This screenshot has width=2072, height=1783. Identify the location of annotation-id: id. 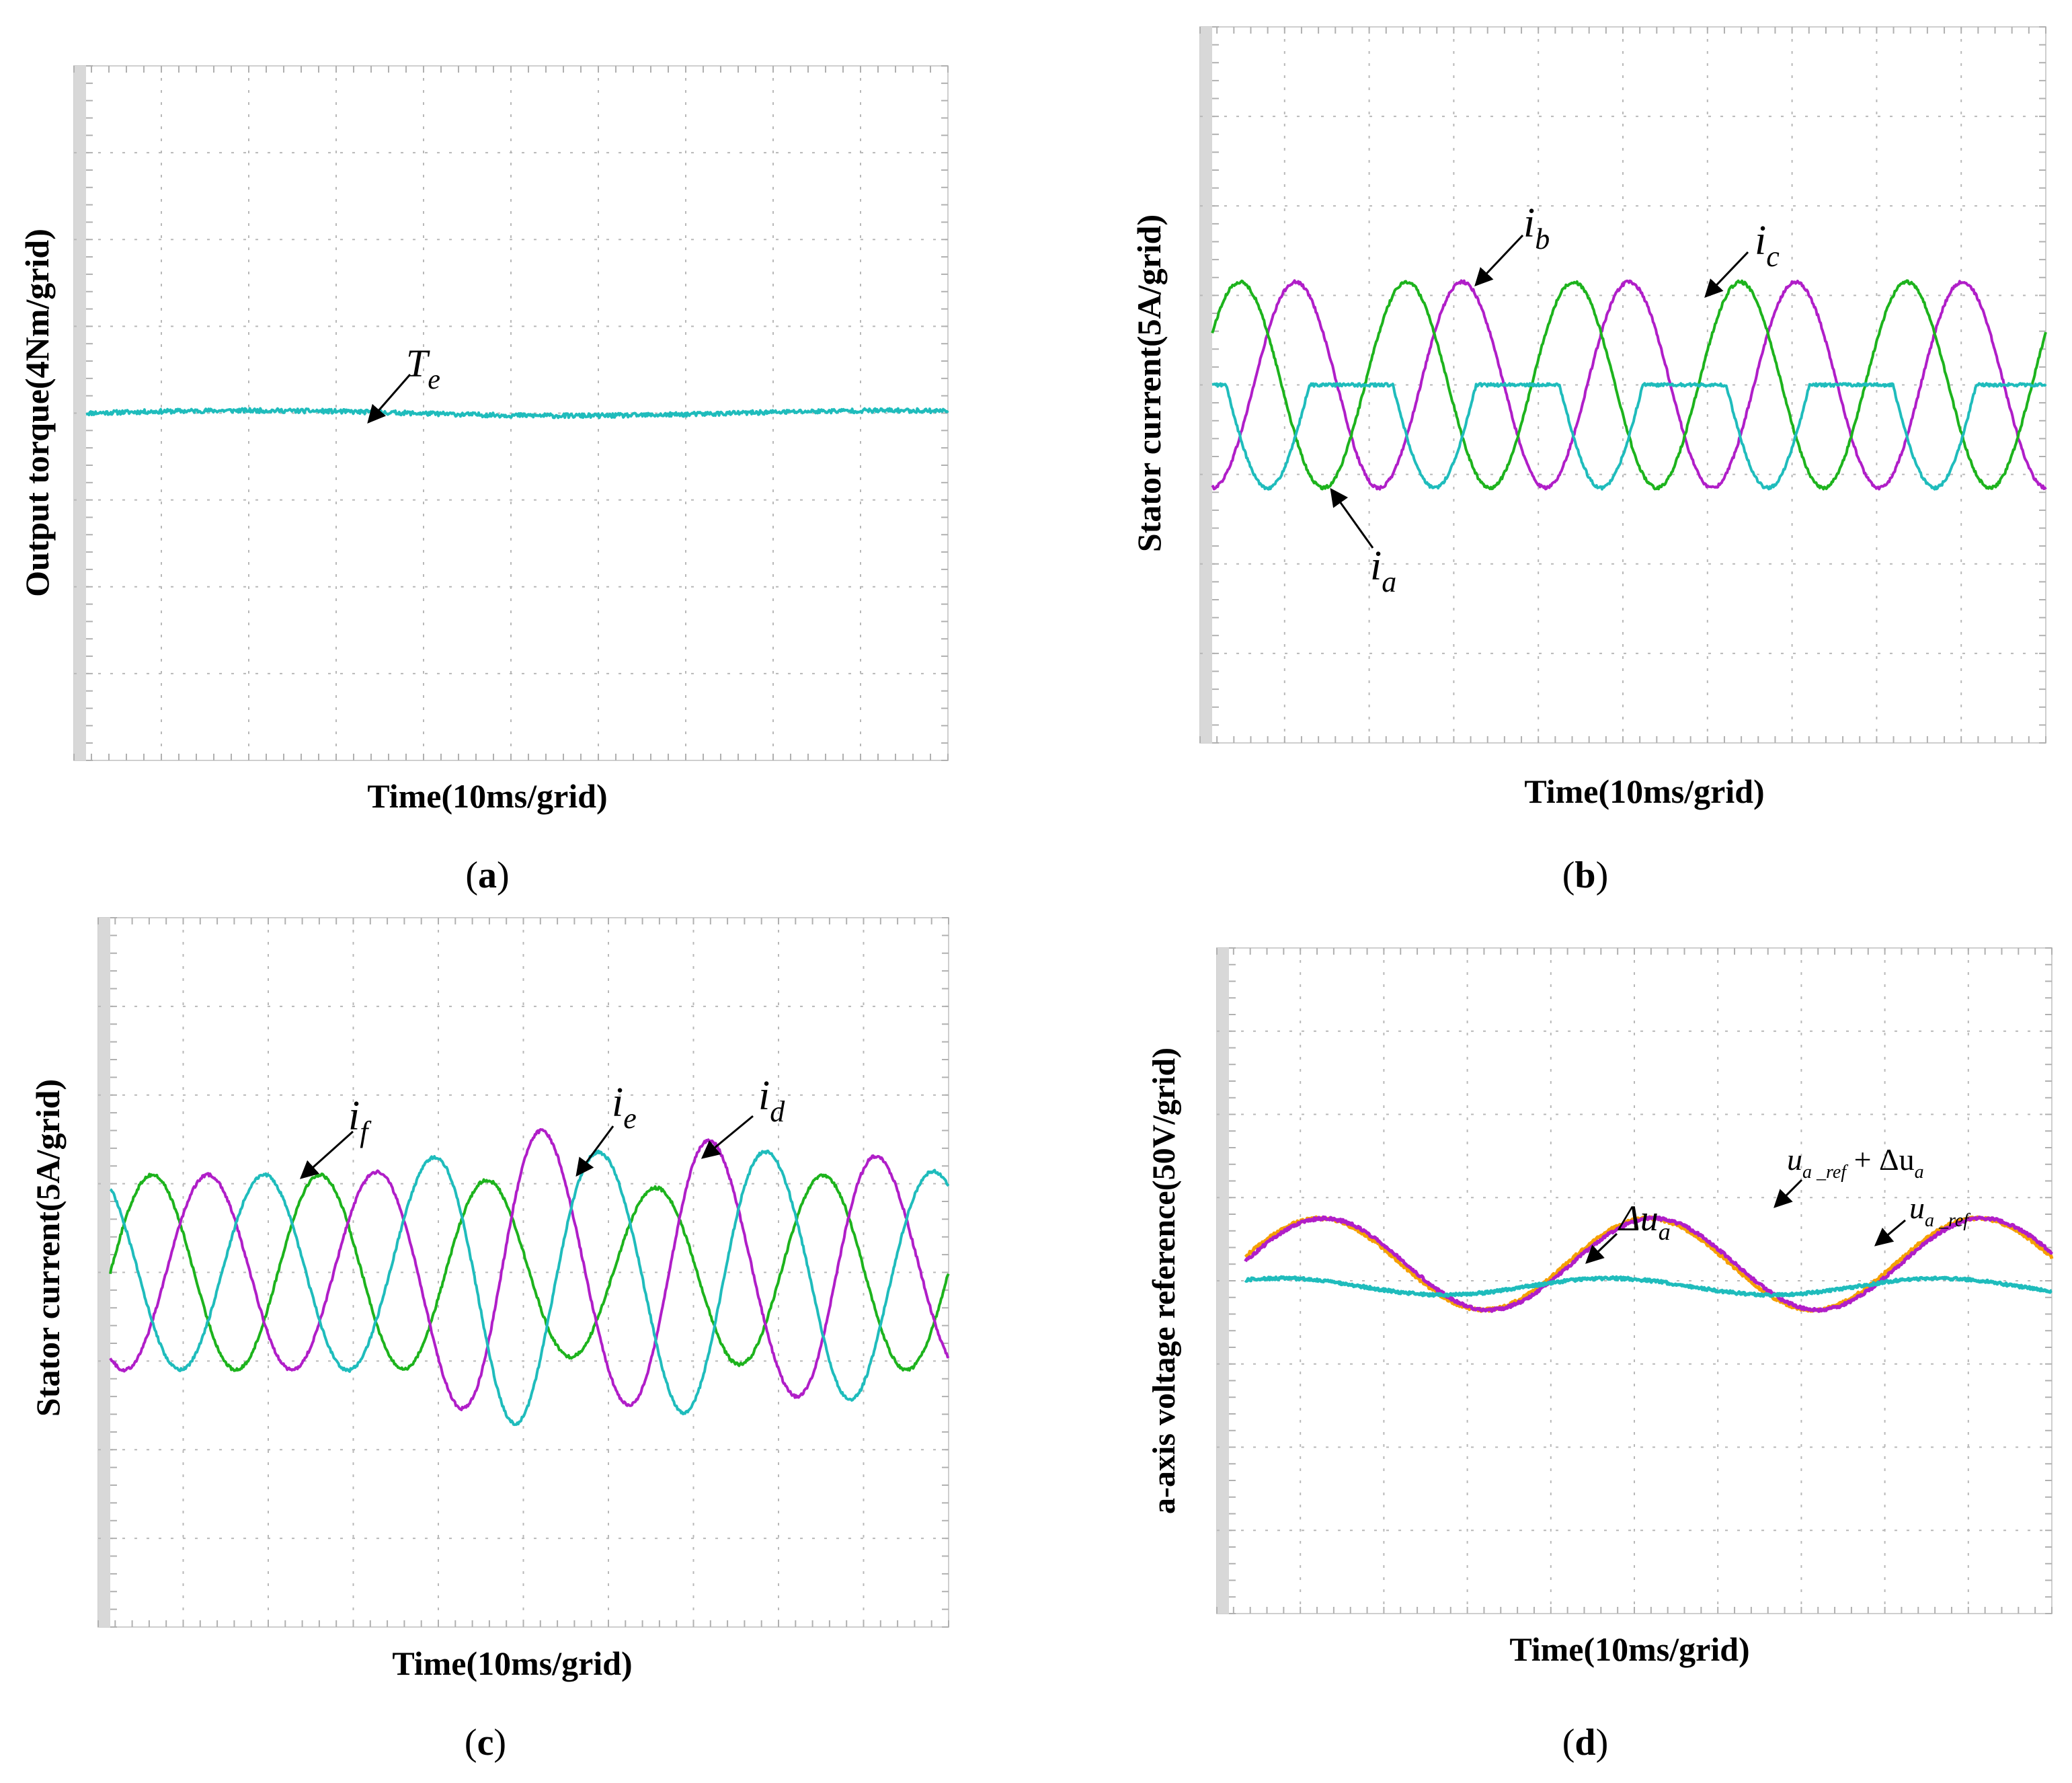
(743, 1116).